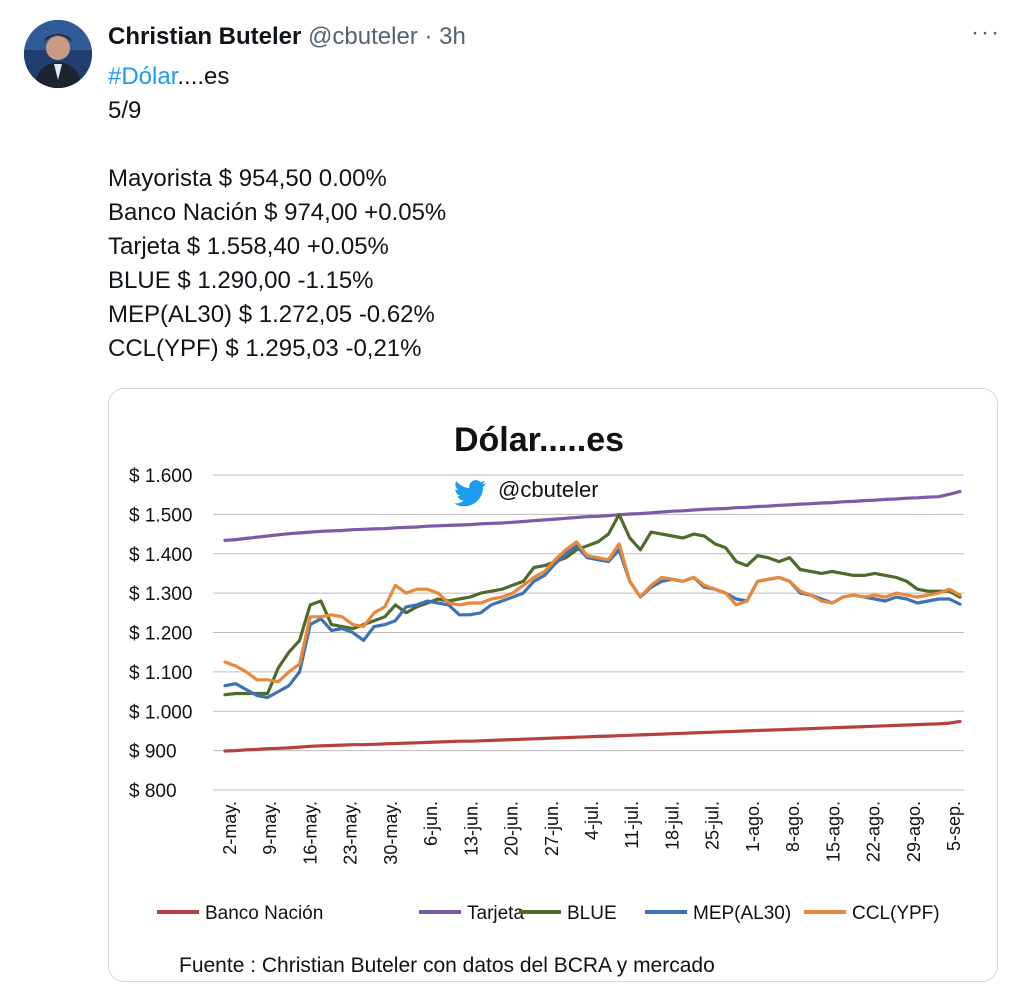 The height and width of the screenshot is (996, 1024). Describe the element at coordinates (592, 820) in the screenshot. I see `x-tick-label: 4-jul.` at that location.